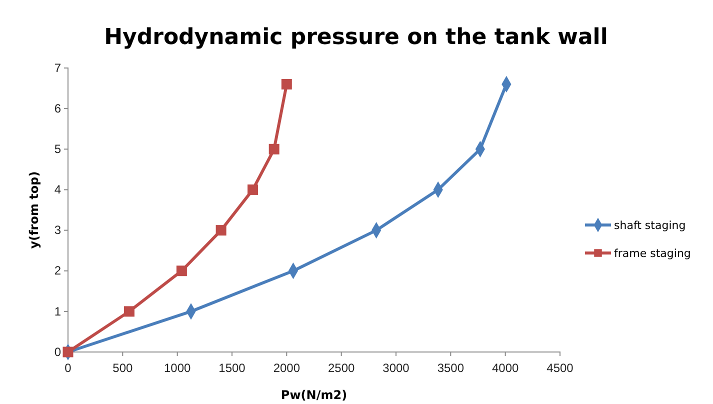 This screenshot has height=404, width=713. Describe the element at coordinates (122, 368) in the screenshot. I see `x-tick-label: 500` at that location.